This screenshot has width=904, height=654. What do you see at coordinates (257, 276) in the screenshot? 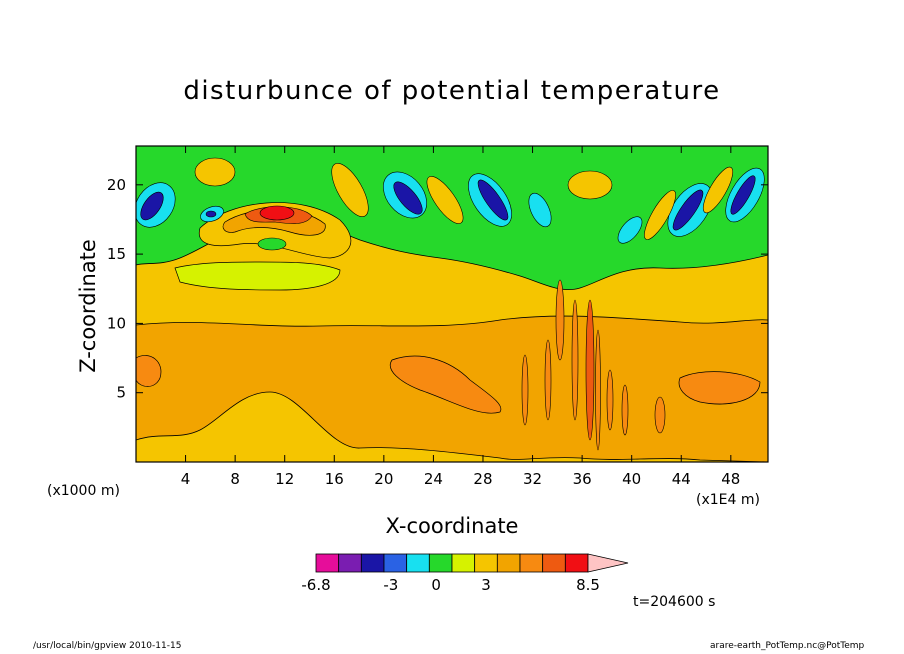
I see `field-light-yellow` at bounding box center [257, 276].